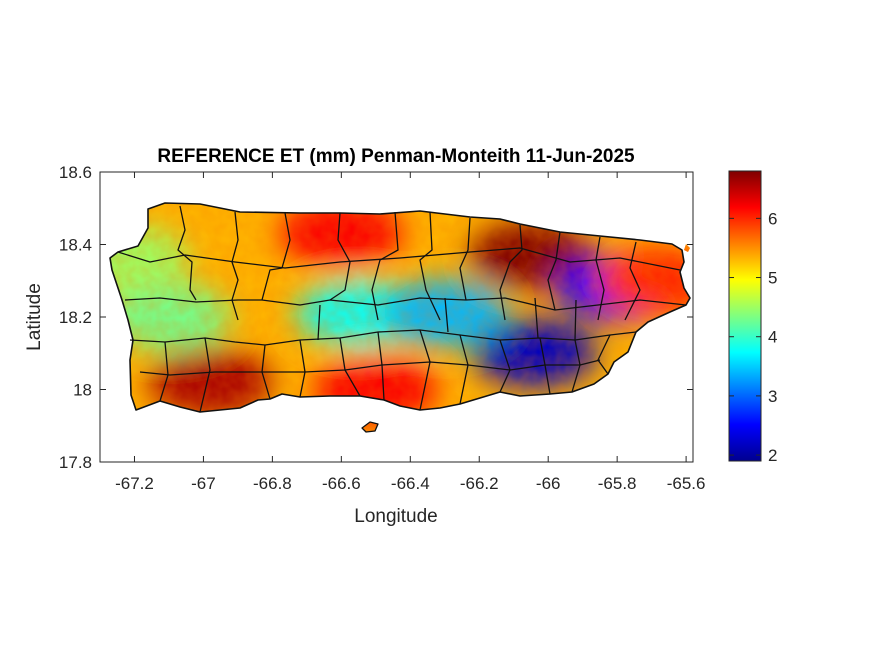  I want to click on x-tick-label: -67.2, so click(134, 483).